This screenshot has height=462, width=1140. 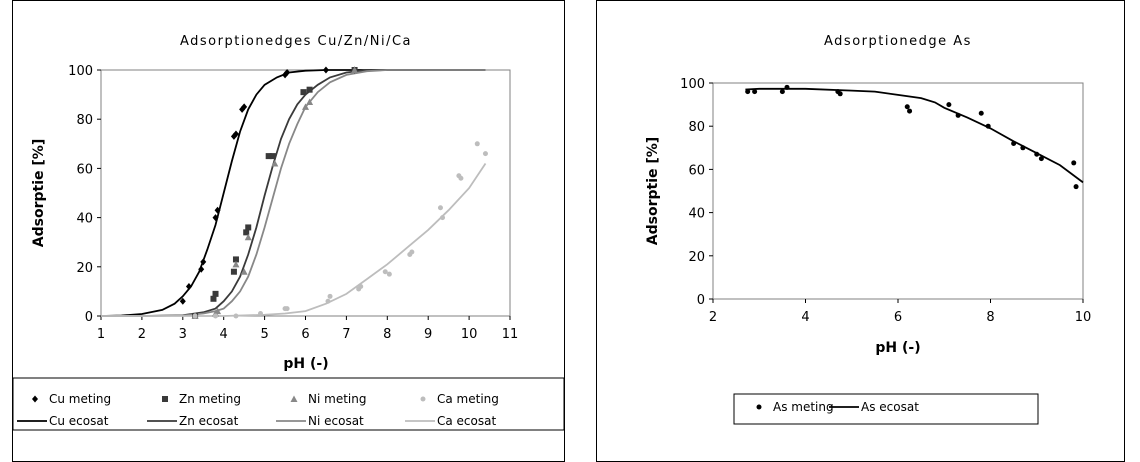 What do you see at coordinates (39, 193) in the screenshot?
I see `y-axis-label: Adsorptie [%]` at bounding box center [39, 193].